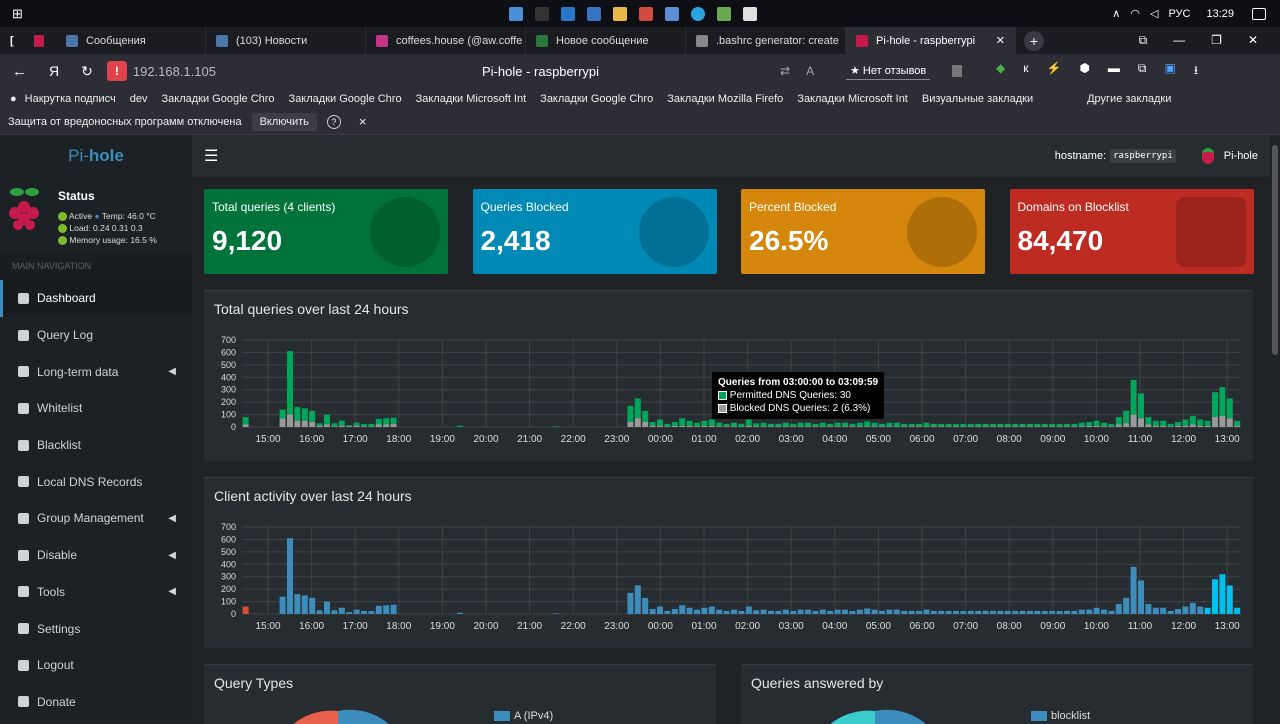 This screenshot has height=724, width=1280. What do you see at coordinates (1116, 14) in the screenshot?
I see `tray-chevron-icon: ∧` at bounding box center [1116, 14].